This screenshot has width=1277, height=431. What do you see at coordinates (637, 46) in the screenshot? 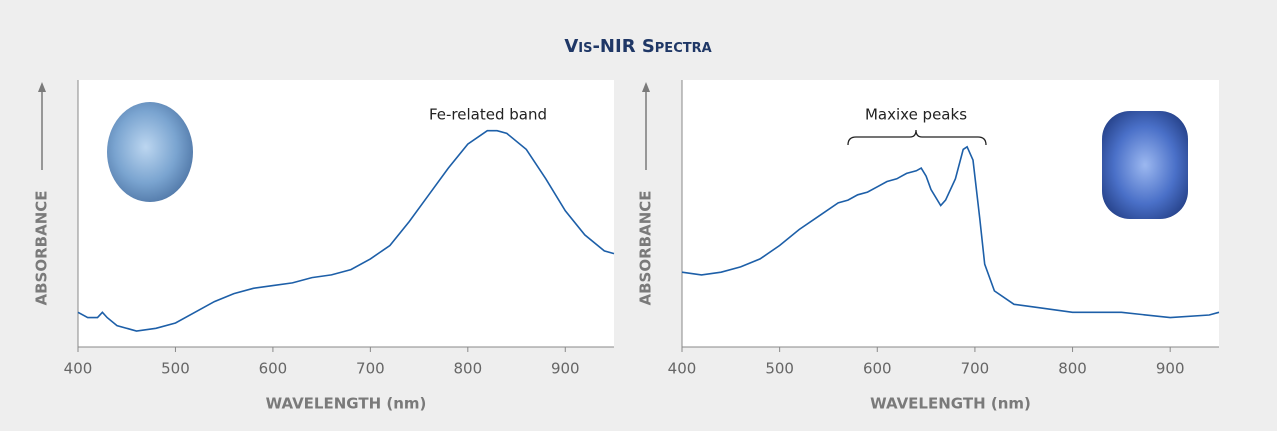
I see `page-title: Vis-NIR Spectra` at bounding box center [637, 46].